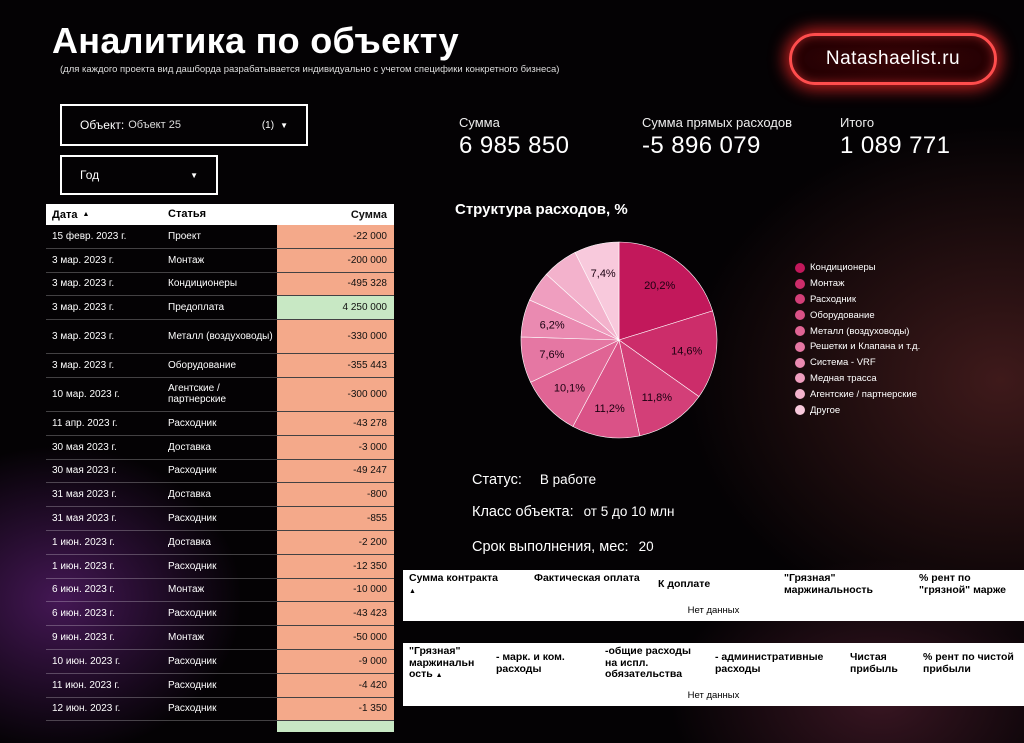  Describe the element at coordinates (769, 663) in the screenshot. I see `column-admin-costs: - административные расходы` at that location.